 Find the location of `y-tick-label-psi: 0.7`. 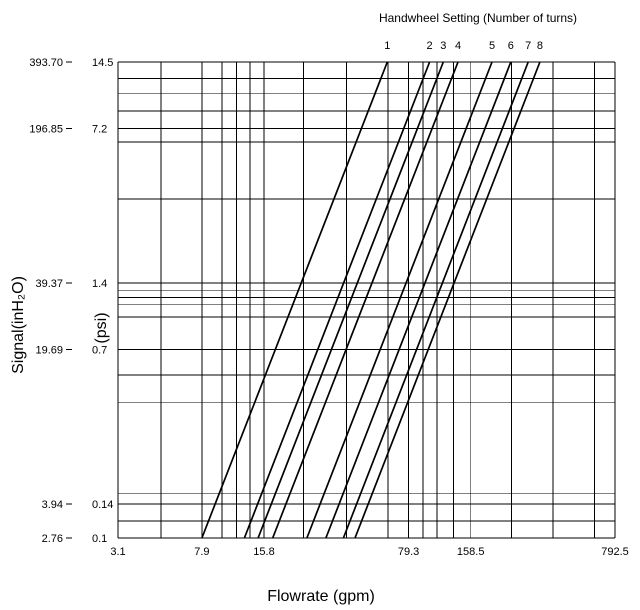

y-tick-label-psi: 0.7 is located at coordinates (99, 350).